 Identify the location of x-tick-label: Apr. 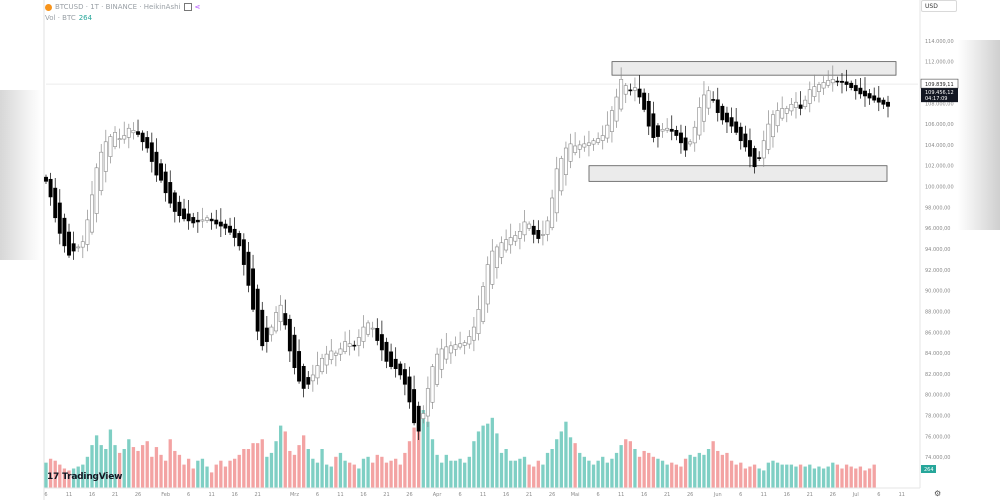
(438, 495).